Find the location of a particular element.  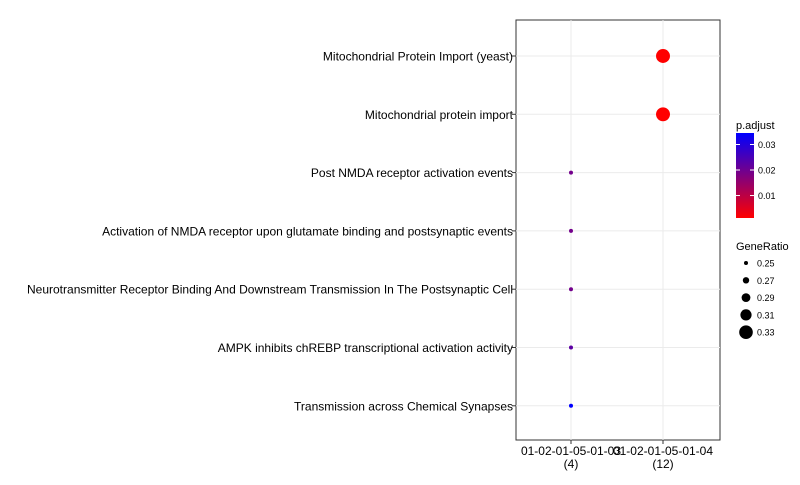

color-legend-ticks: 0.03 0.02 0.01 is located at coordinates (756, 170).